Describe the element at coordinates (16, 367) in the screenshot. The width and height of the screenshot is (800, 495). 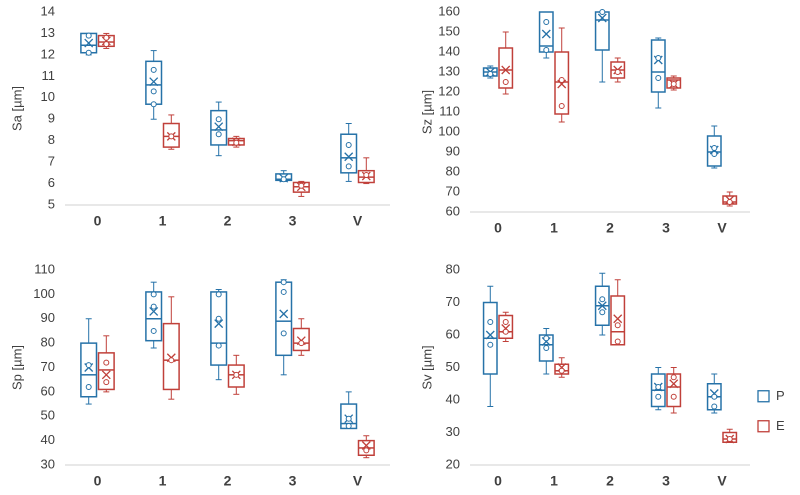
I see `y-axis-label: Sp [µm]` at that location.